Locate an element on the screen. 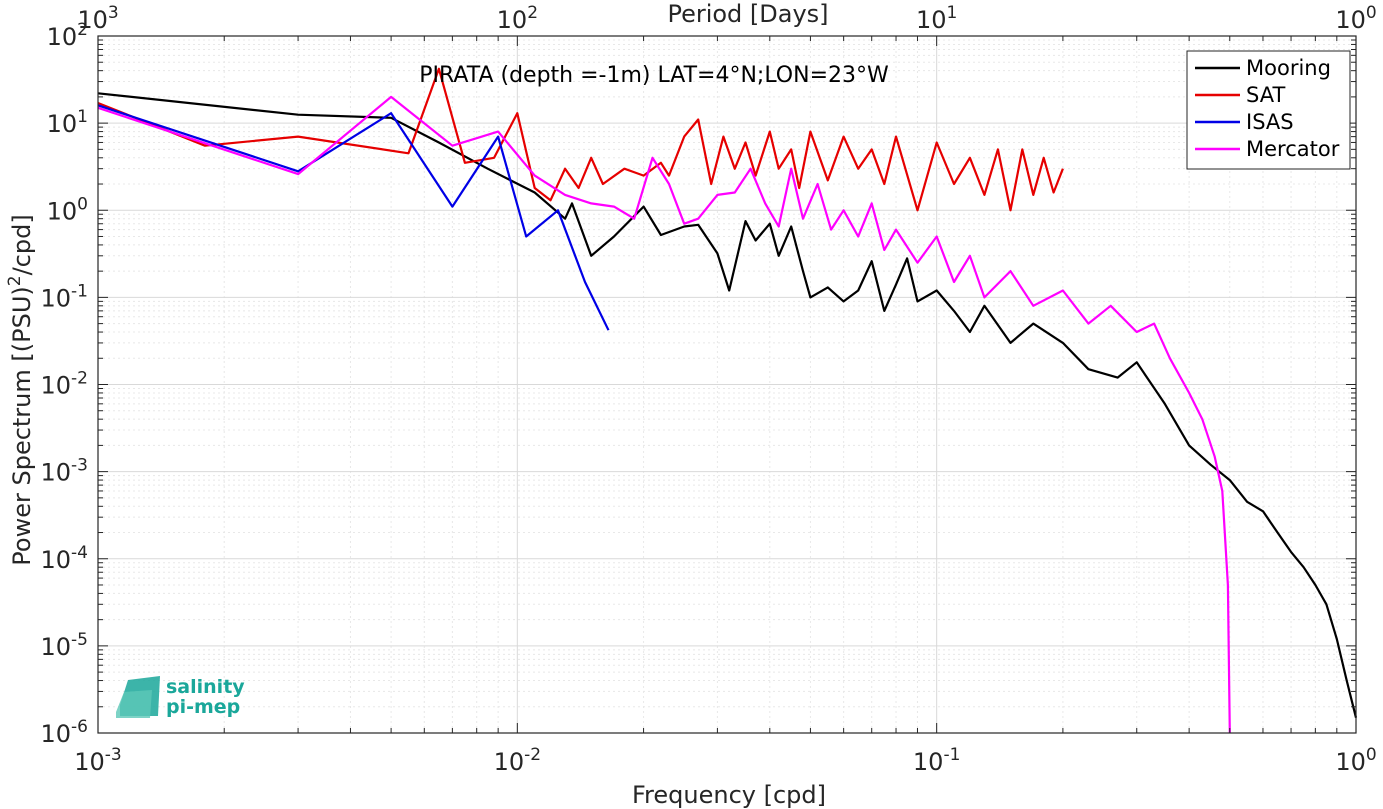  legend-label-isas: ISAS is located at coordinates (1270, 122).